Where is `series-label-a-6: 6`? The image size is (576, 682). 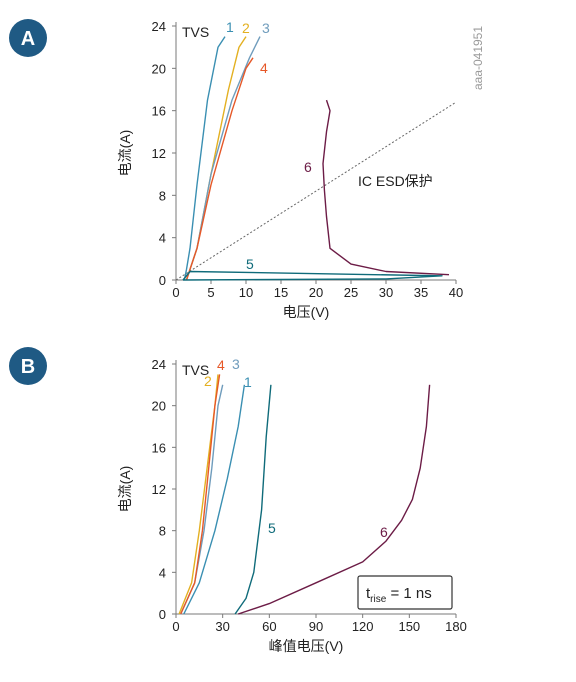 series-label-a-6: 6 is located at coordinates (308, 167).